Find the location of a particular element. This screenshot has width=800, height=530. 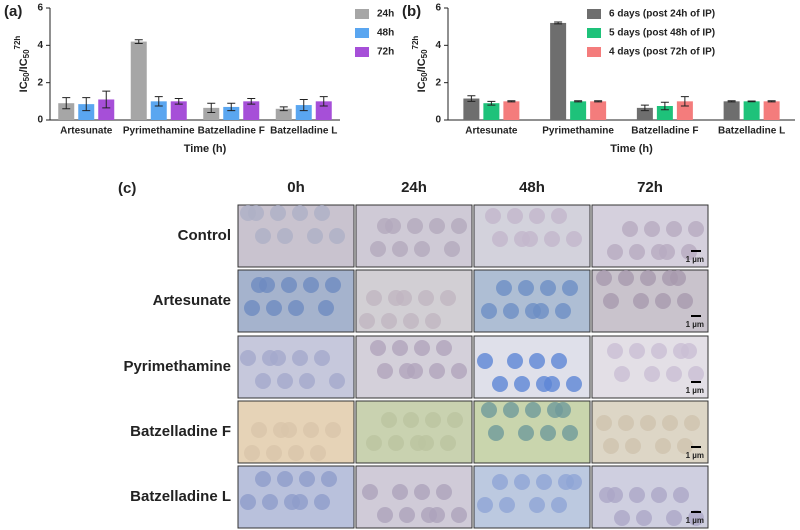

y-tick-label: 2 is located at coordinates (438, 82).